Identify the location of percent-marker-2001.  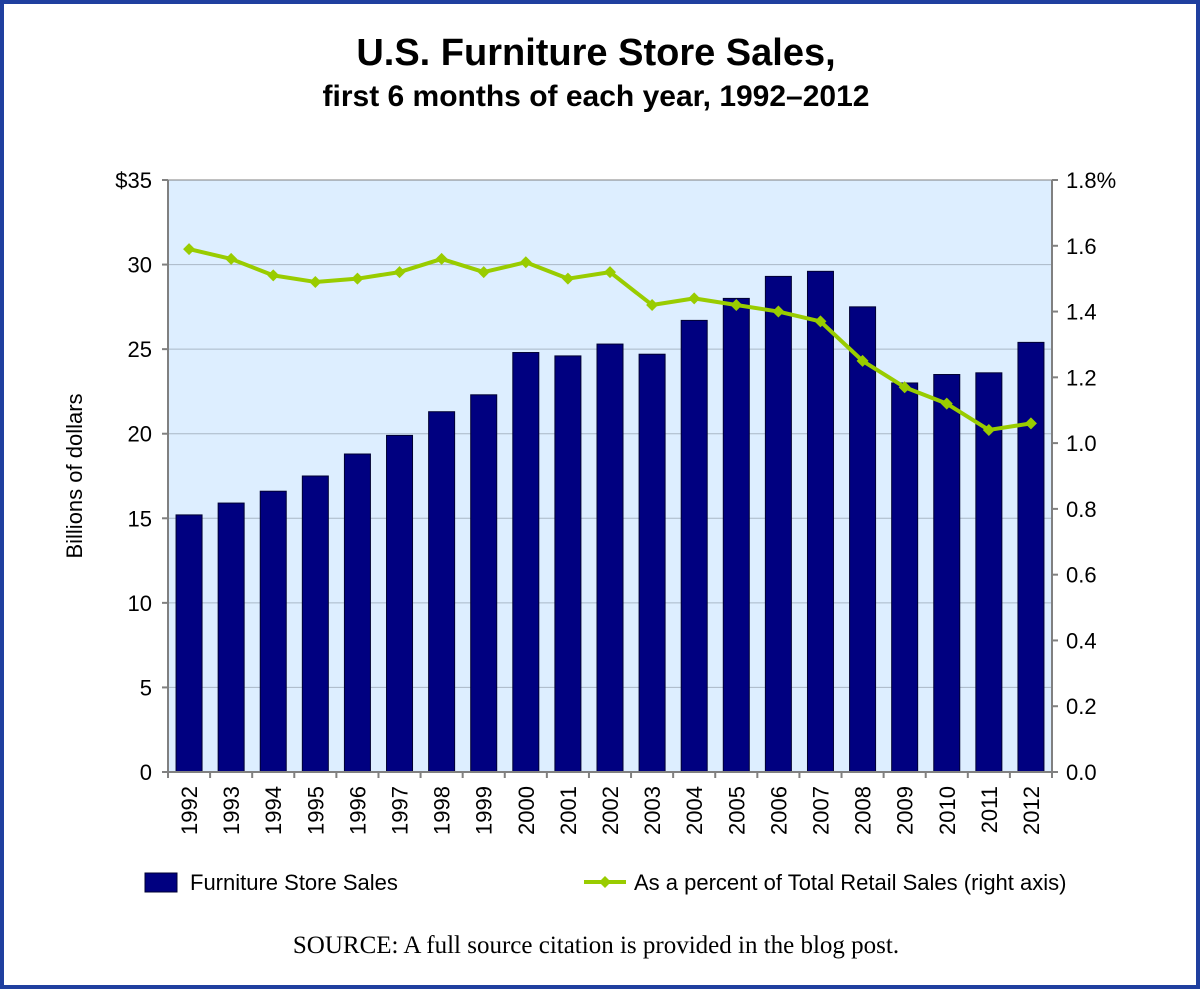
(567, 278).